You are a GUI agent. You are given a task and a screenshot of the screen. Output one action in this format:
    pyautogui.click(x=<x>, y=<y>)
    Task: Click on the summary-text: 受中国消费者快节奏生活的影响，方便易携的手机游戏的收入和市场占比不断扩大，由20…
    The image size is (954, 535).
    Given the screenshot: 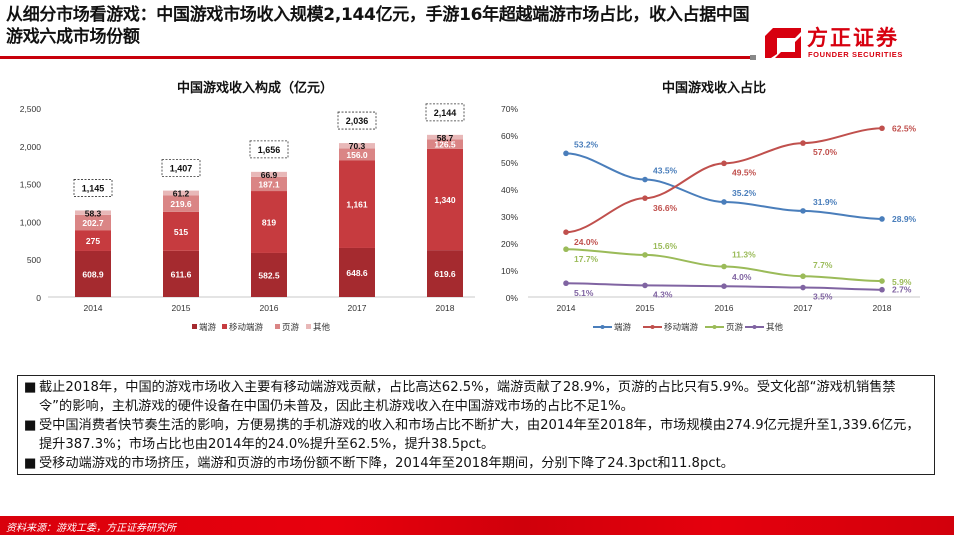 What is the action you would take?
    pyautogui.click(x=479, y=435)
    